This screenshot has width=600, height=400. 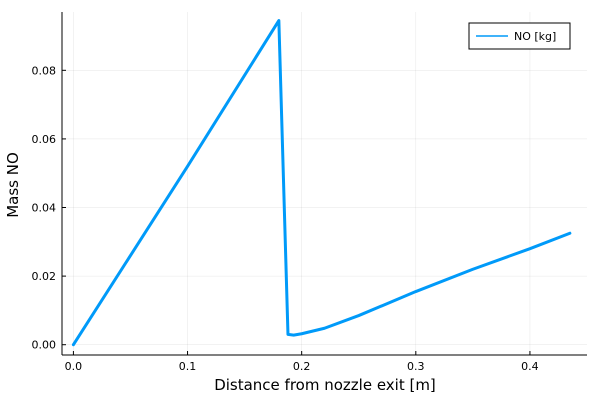 I want to click on legend-label-no: NO [kg], so click(x=535, y=36).